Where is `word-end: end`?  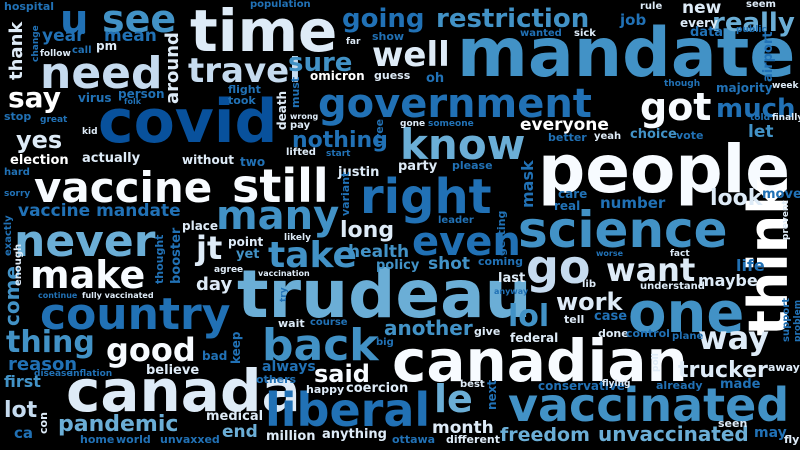 word-end: end is located at coordinates (240, 432).